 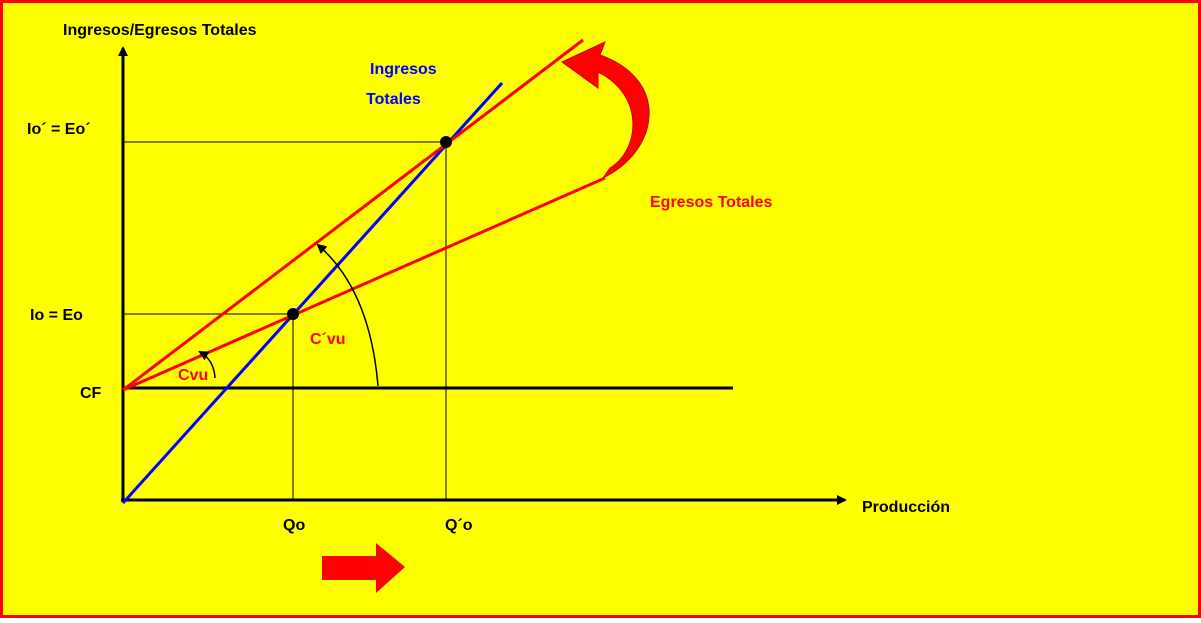 What do you see at coordinates (160, 30) in the screenshot?
I see `y-axis-label: Ingresos/Egresos Totales` at bounding box center [160, 30].